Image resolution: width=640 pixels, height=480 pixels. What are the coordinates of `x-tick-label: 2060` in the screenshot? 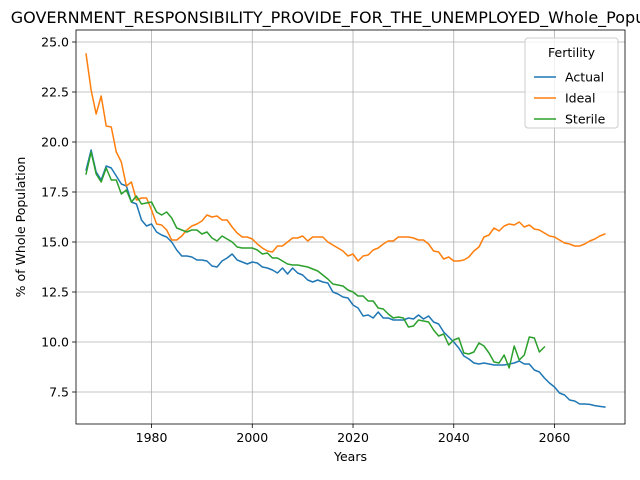 It's located at (555, 437).